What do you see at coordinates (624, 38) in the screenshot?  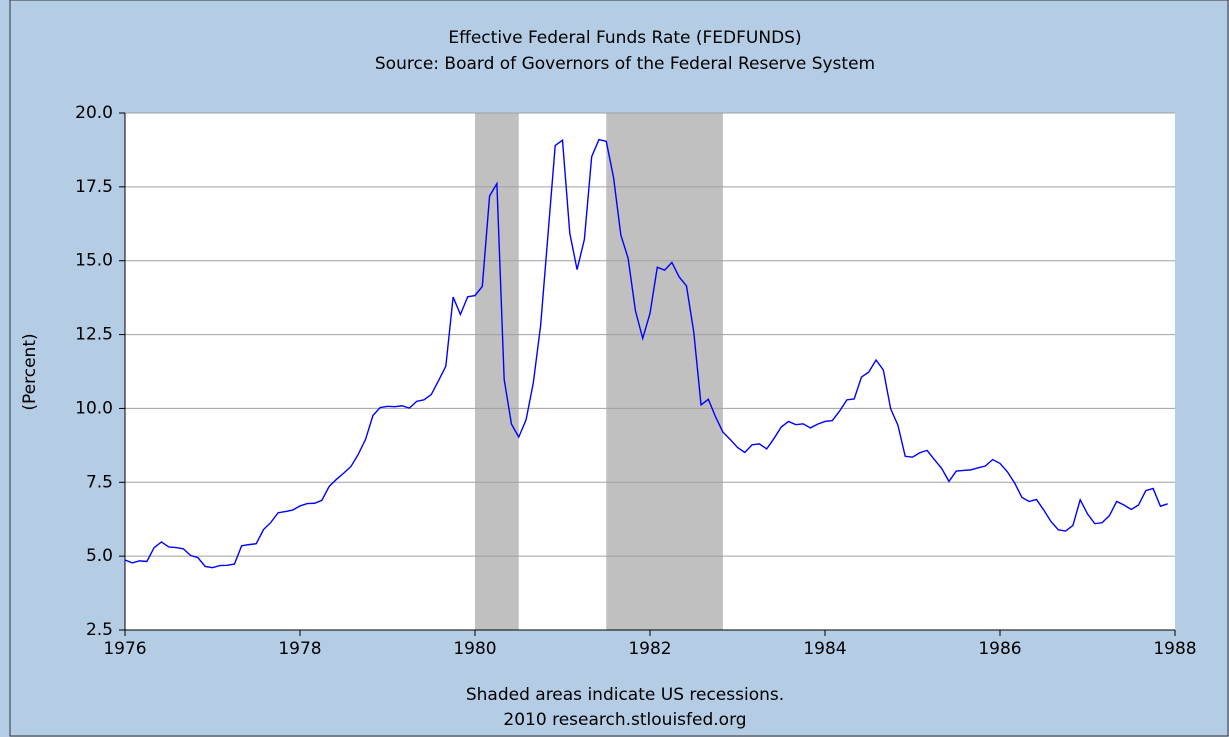 I see `chart-title: Effective Federal Funds Rate (FEDFUNDS)` at bounding box center [624, 38].